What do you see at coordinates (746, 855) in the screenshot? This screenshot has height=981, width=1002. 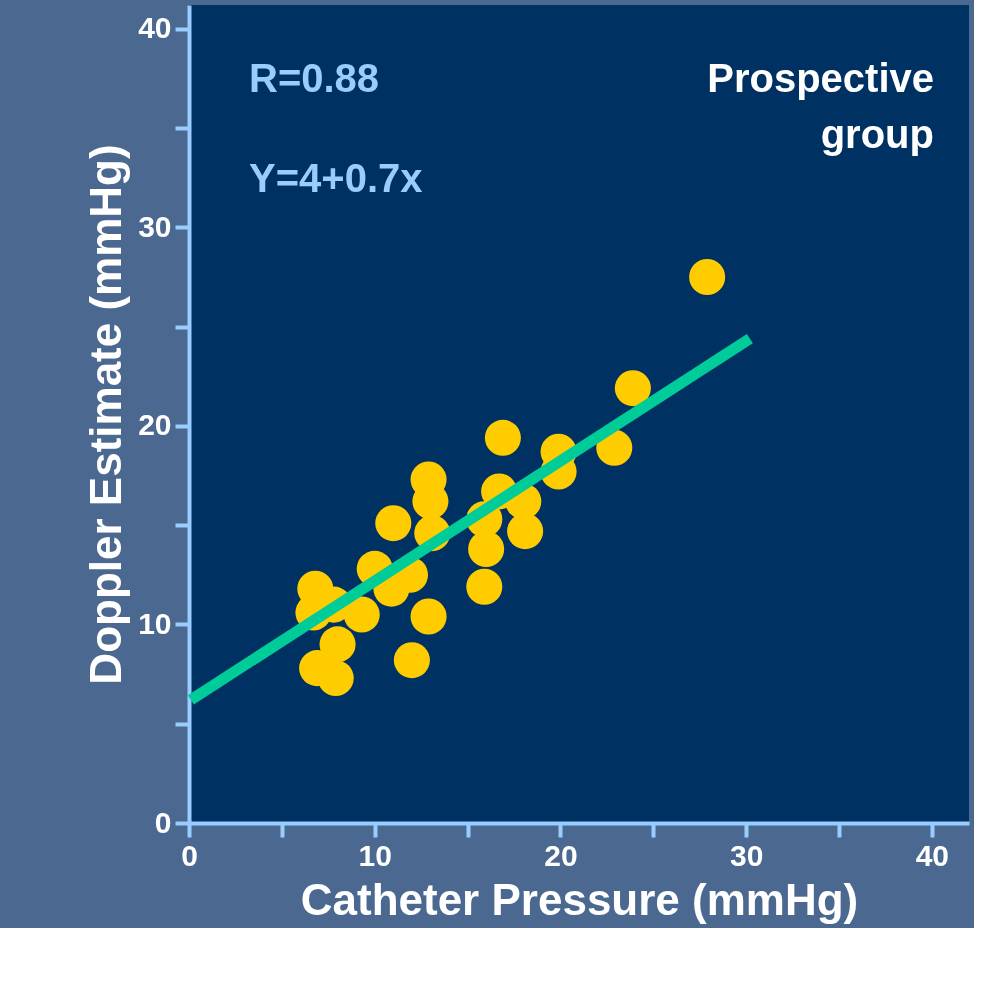 I see `x-tick-label: 30` at bounding box center [746, 855].